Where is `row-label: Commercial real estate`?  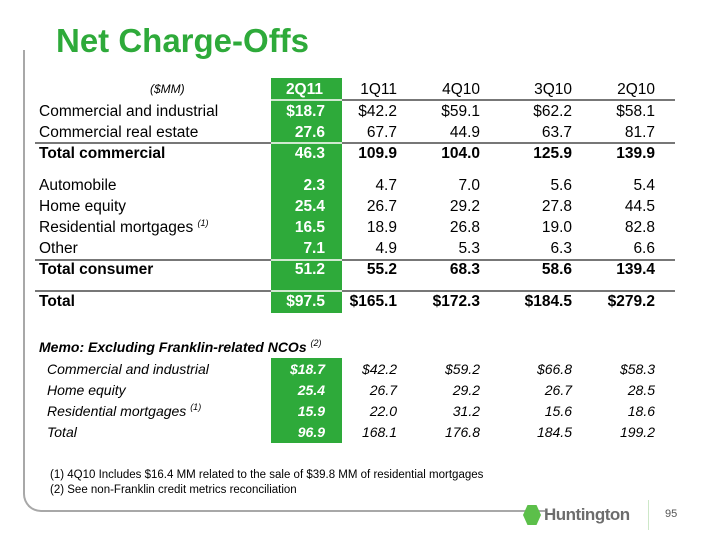
row-label: Commercial real estate is located at coordinates (118, 132).